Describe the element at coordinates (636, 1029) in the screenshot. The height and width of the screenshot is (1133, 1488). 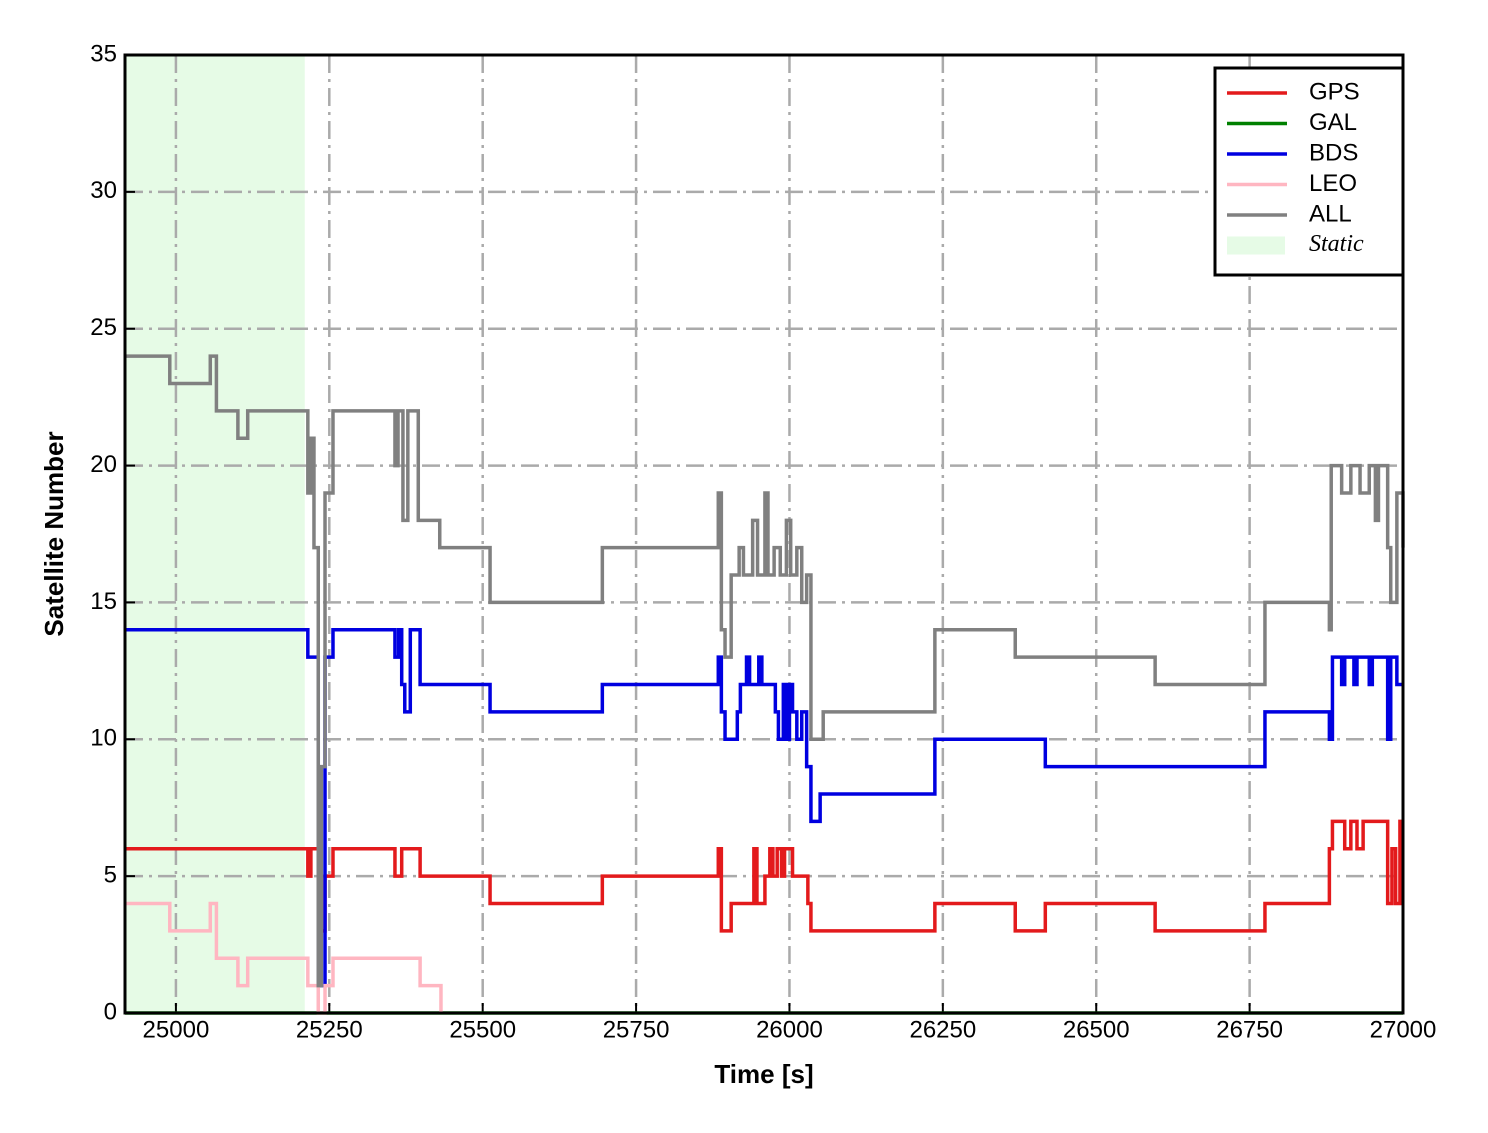
I see `x-tick-label: 25750` at that location.